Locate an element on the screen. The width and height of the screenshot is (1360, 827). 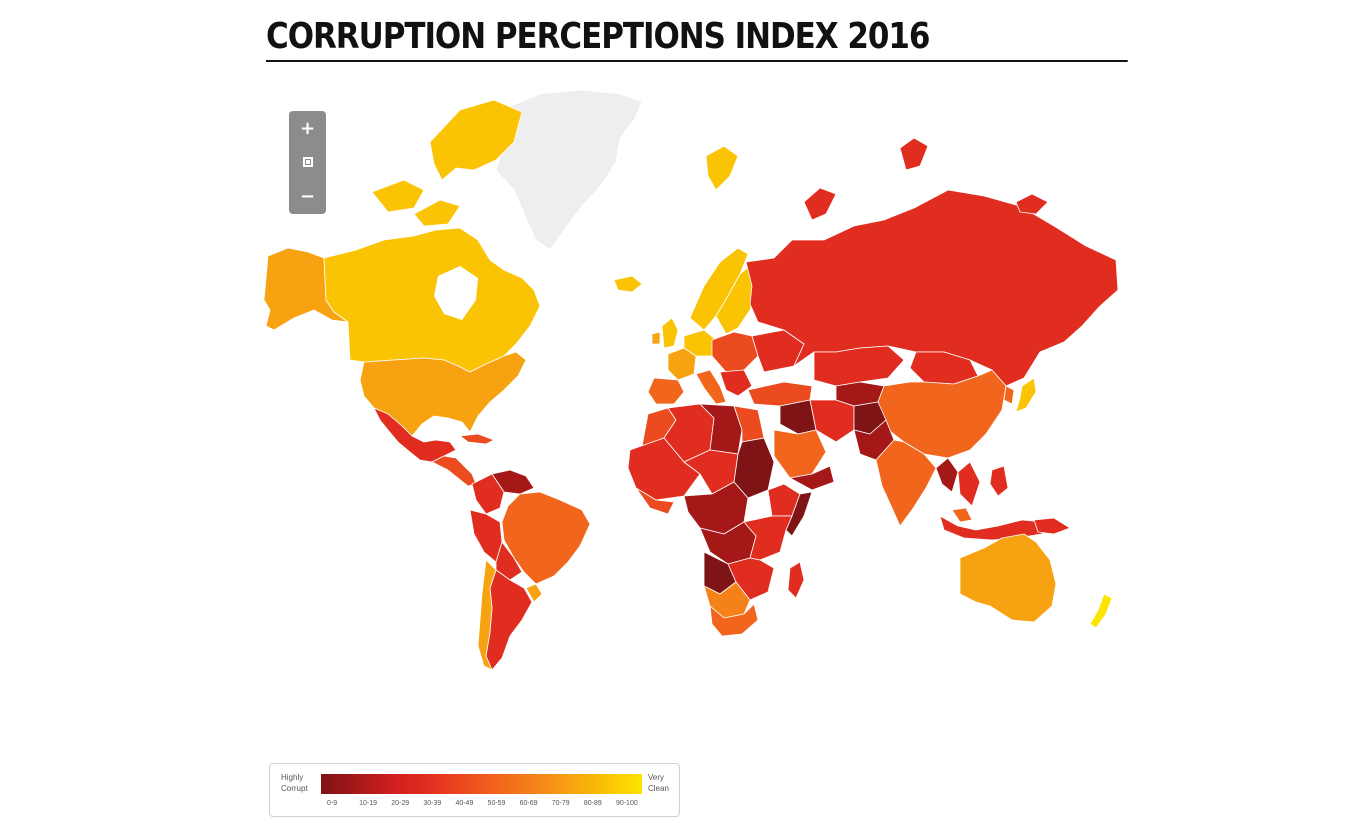
region-uruguay is located at coordinates (534, 593).